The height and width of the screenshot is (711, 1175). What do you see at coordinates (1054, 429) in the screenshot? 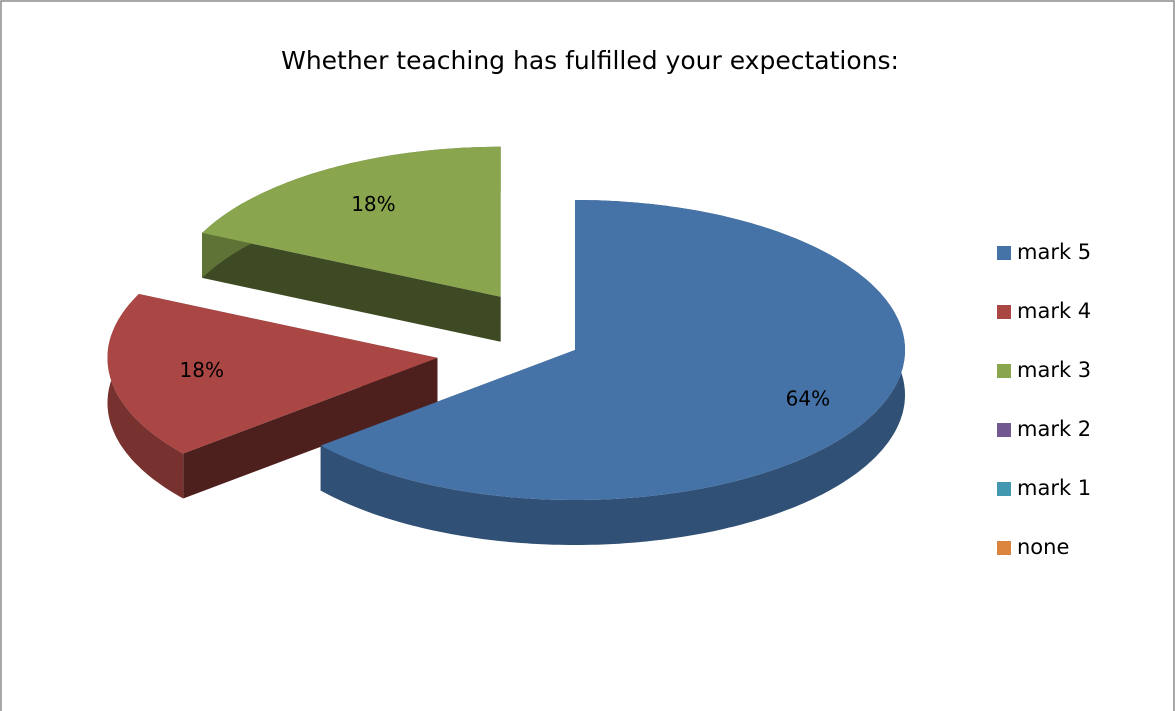
I see `legend-label: mark 2` at bounding box center [1054, 429].